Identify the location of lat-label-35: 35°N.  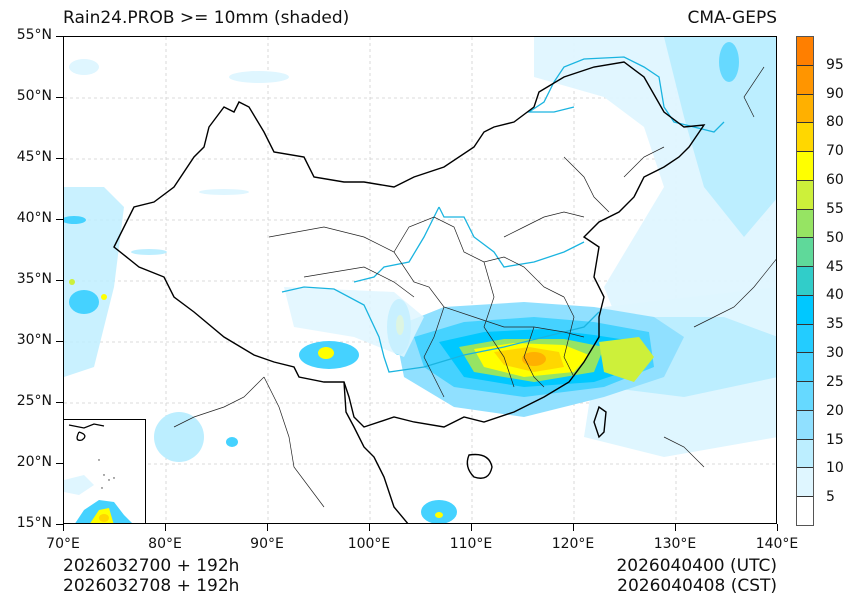
(34, 279).